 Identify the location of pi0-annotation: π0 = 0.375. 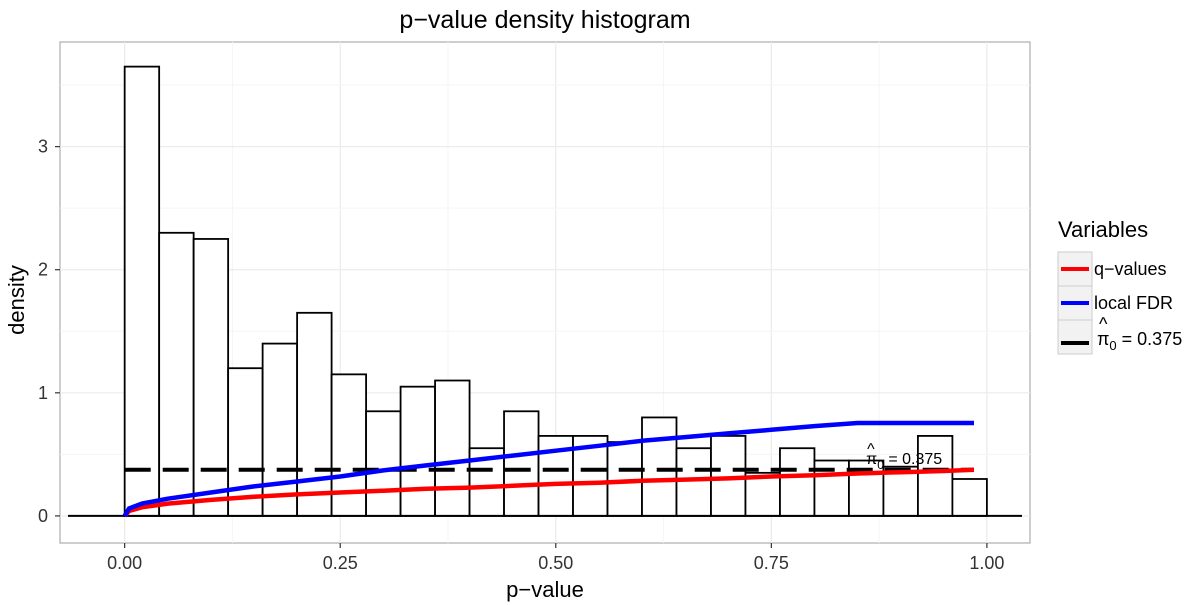
(904, 461).